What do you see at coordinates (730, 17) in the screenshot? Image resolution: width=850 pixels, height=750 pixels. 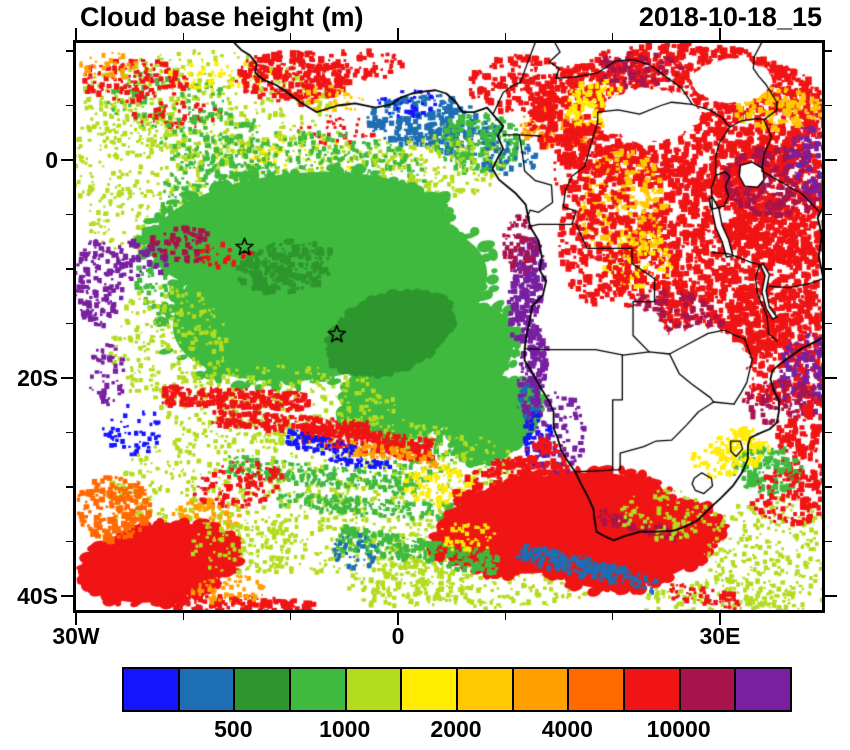 I see `timestamp-label: 2018-10-18_15` at bounding box center [730, 17].